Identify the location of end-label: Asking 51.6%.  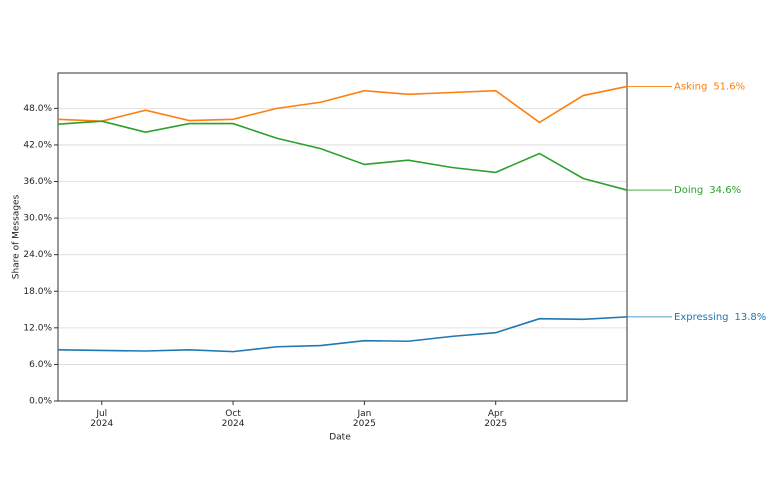
(709, 86).